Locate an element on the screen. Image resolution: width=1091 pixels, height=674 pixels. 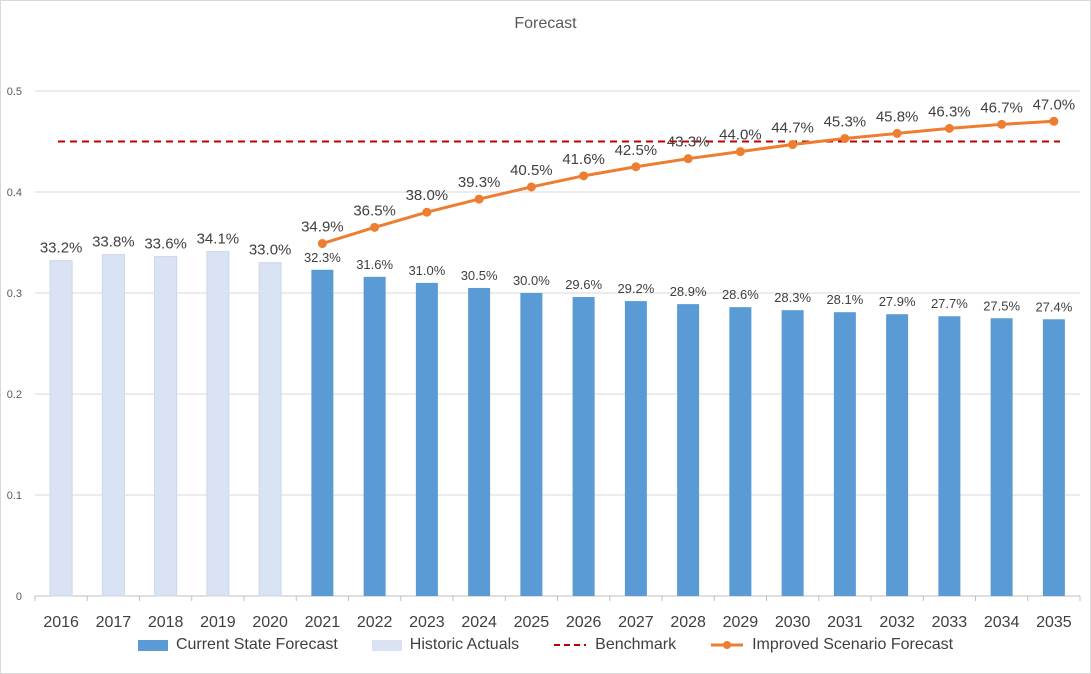
current-state-data-label: 31.0% is located at coordinates (426, 270).